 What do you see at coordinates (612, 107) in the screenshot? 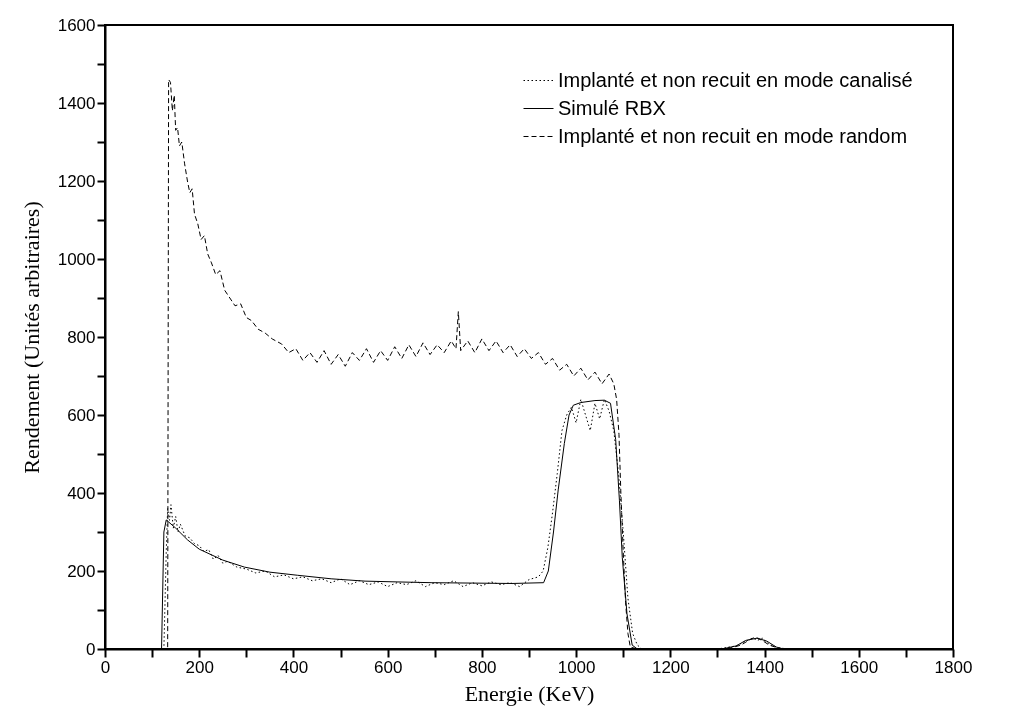
I see `legend-label: Simulé RBX` at bounding box center [612, 107].